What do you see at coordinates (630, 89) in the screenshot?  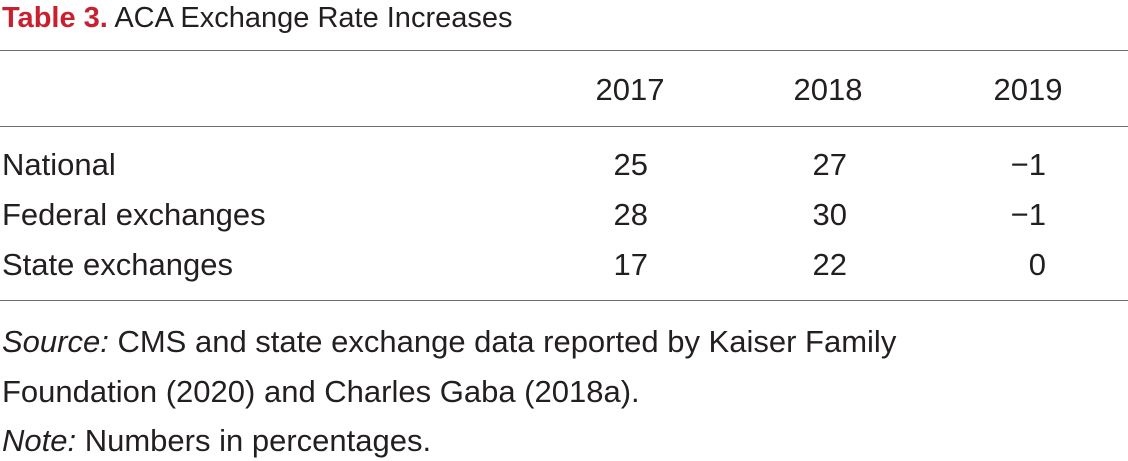 I see `column-header-2017: 2017` at bounding box center [630, 89].